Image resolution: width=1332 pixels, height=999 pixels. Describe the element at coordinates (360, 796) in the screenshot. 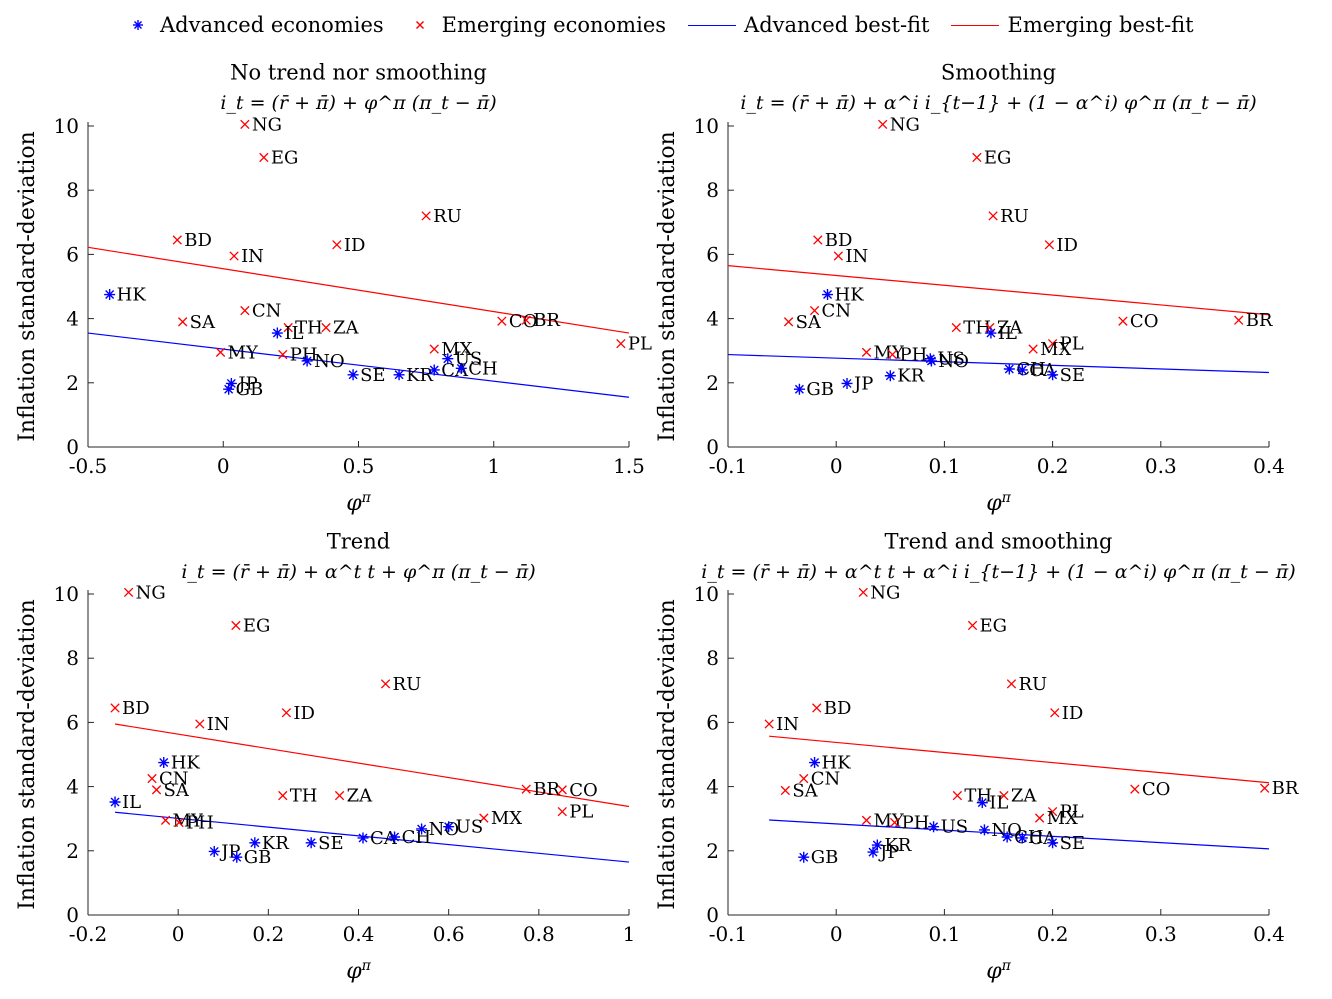

I see `point-label: ZA` at that location.